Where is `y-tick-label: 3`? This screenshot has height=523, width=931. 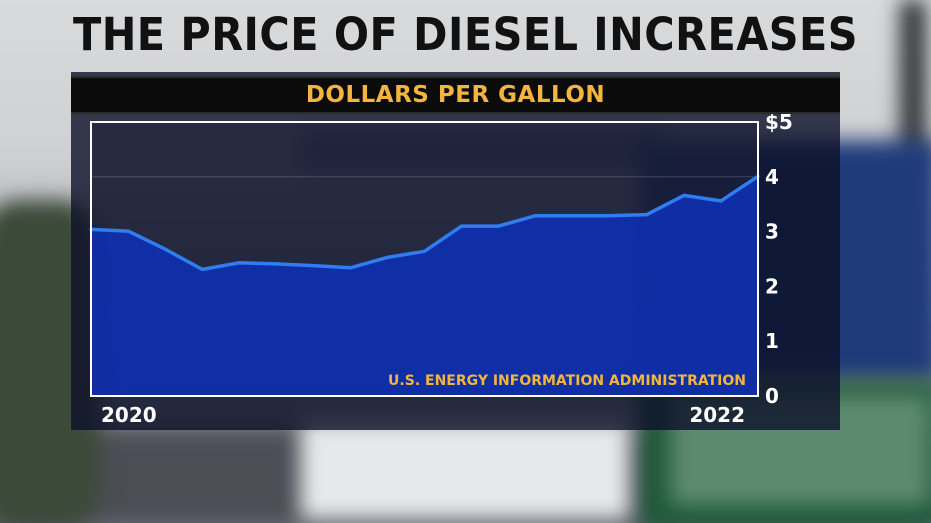
y-tick-label: 3 is located at coordinates (772, 232).